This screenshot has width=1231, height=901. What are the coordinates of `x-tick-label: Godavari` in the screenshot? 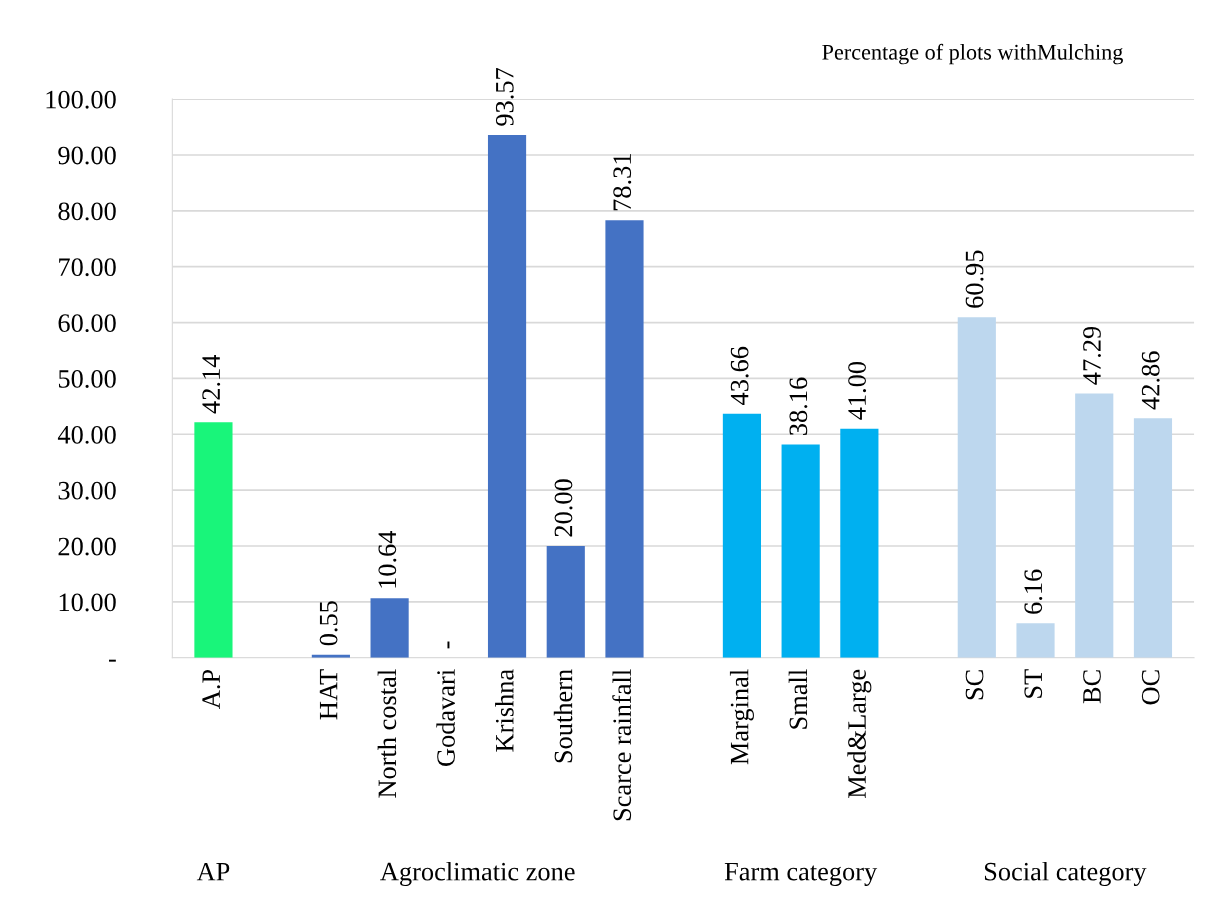 It's located at (445, 717).